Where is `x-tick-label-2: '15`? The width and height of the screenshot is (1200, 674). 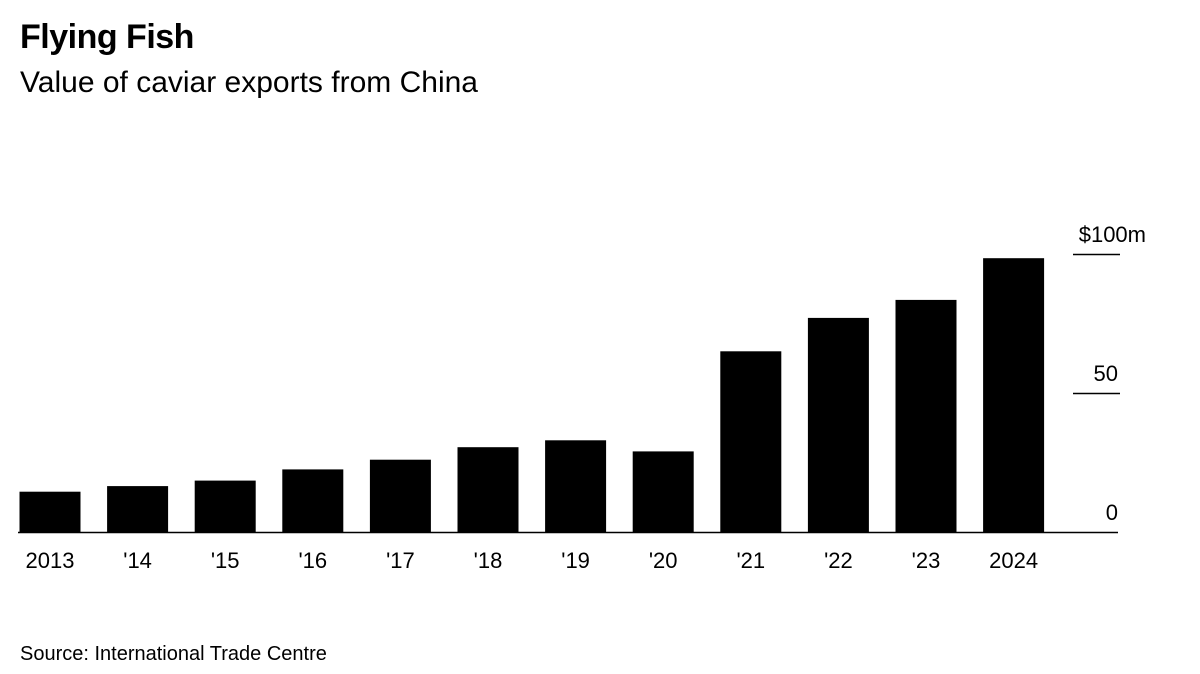 x-tick-label-2: '15 is located at coordinates (225, 560).